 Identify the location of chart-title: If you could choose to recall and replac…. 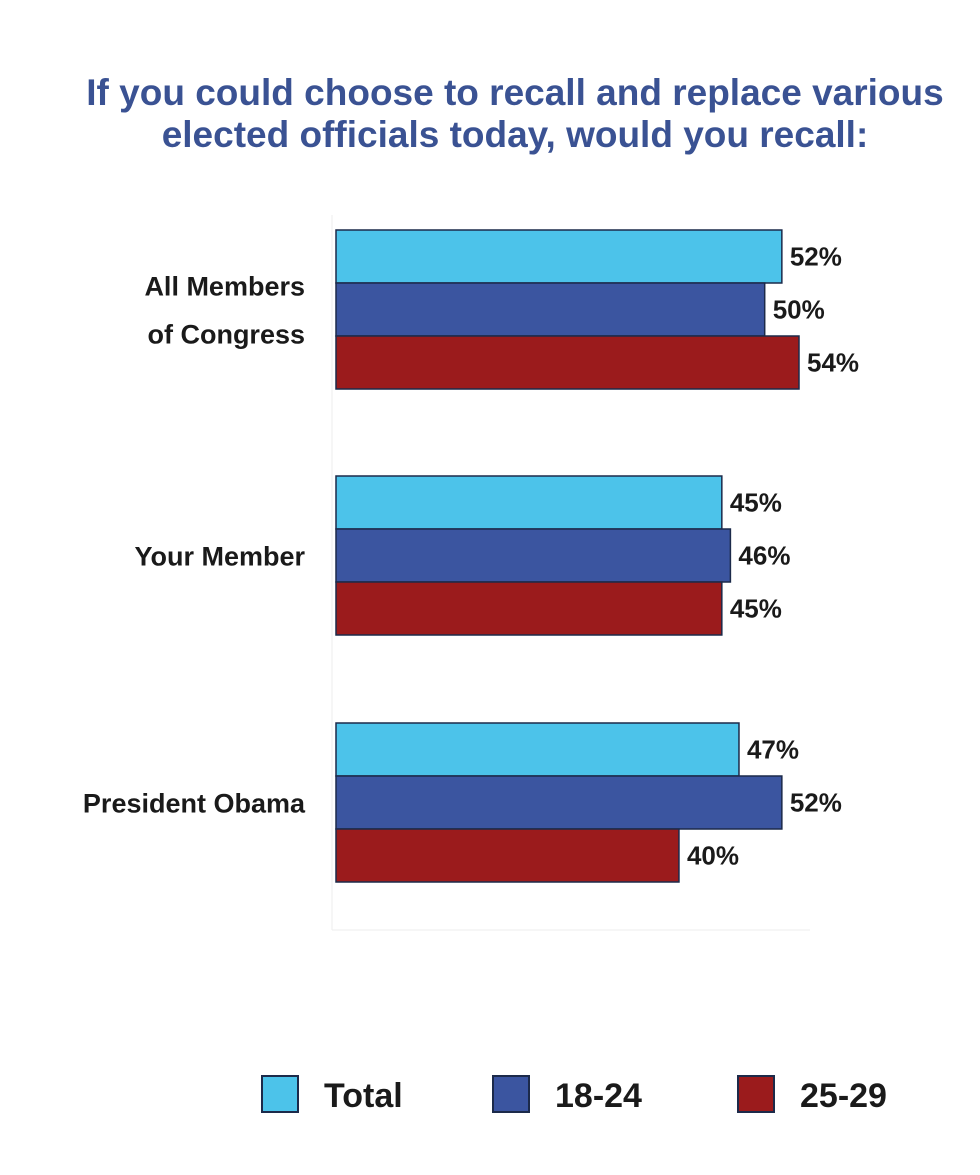
(490, 114).